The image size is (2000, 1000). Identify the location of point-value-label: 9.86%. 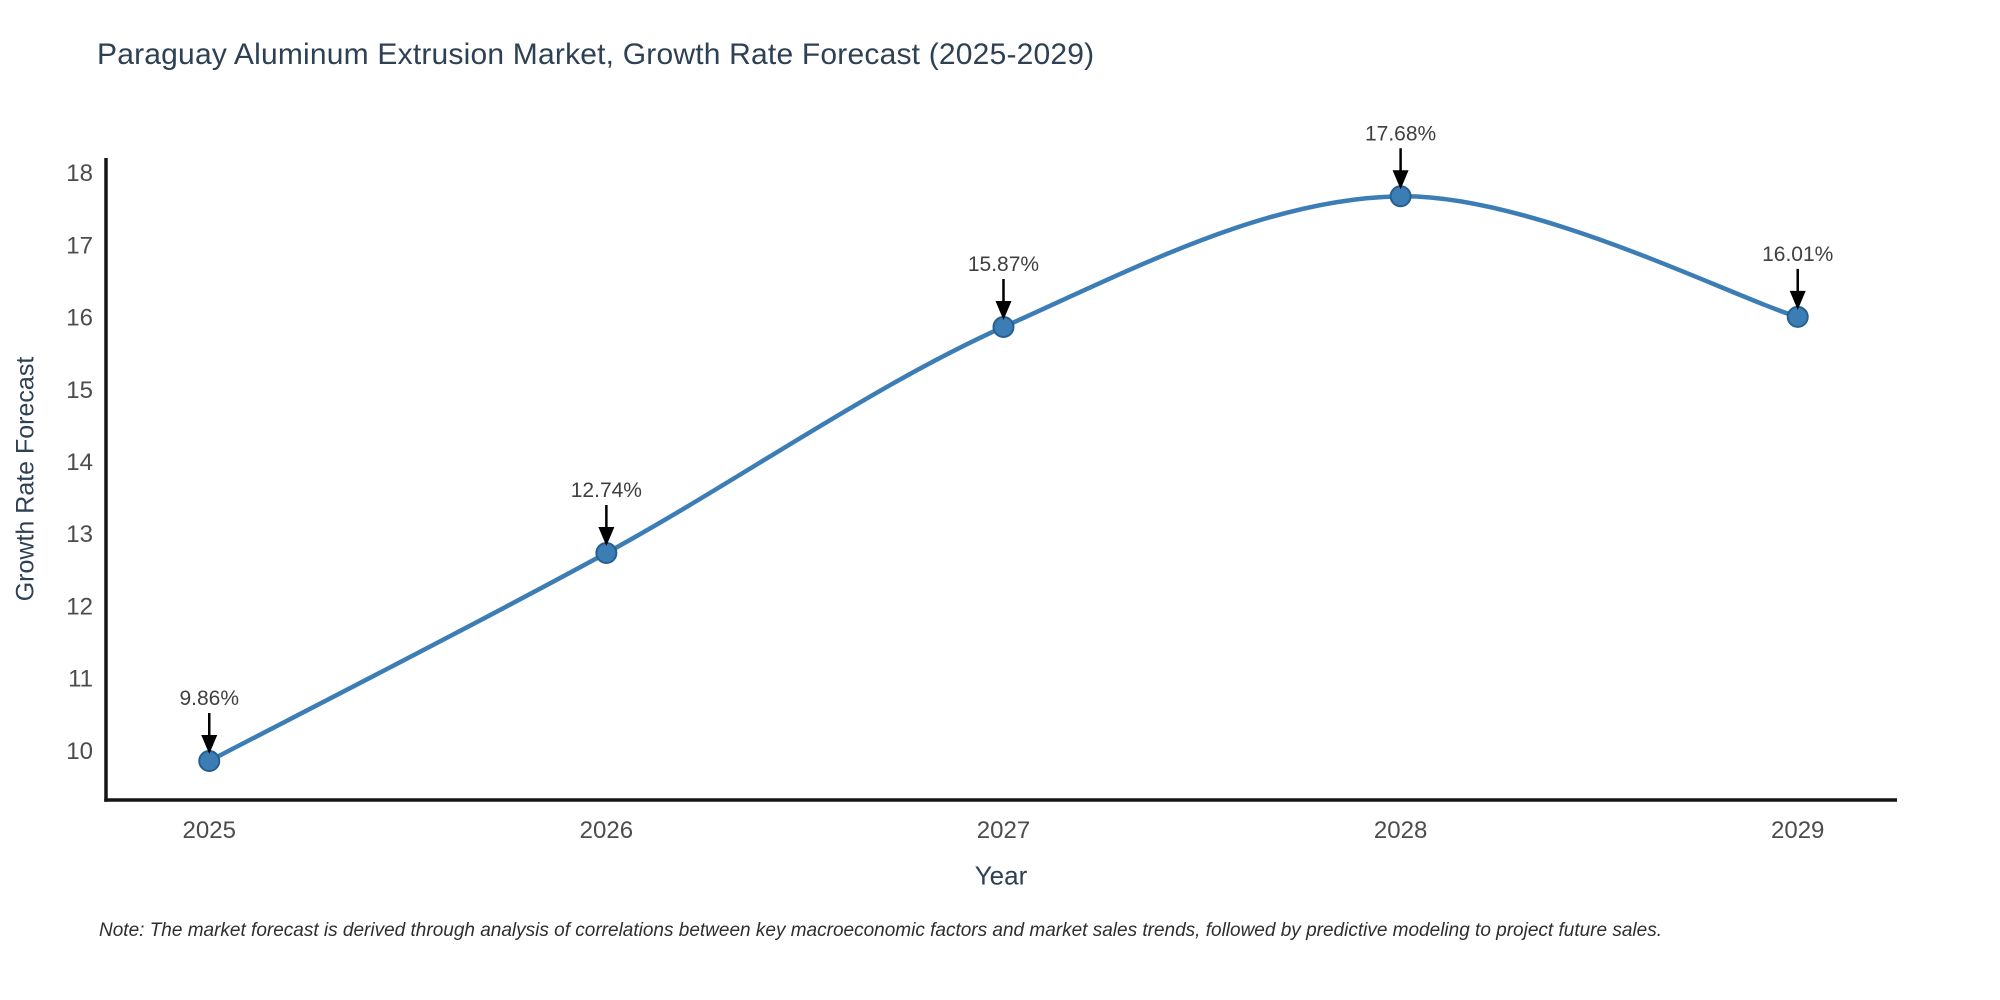
(209, 698).